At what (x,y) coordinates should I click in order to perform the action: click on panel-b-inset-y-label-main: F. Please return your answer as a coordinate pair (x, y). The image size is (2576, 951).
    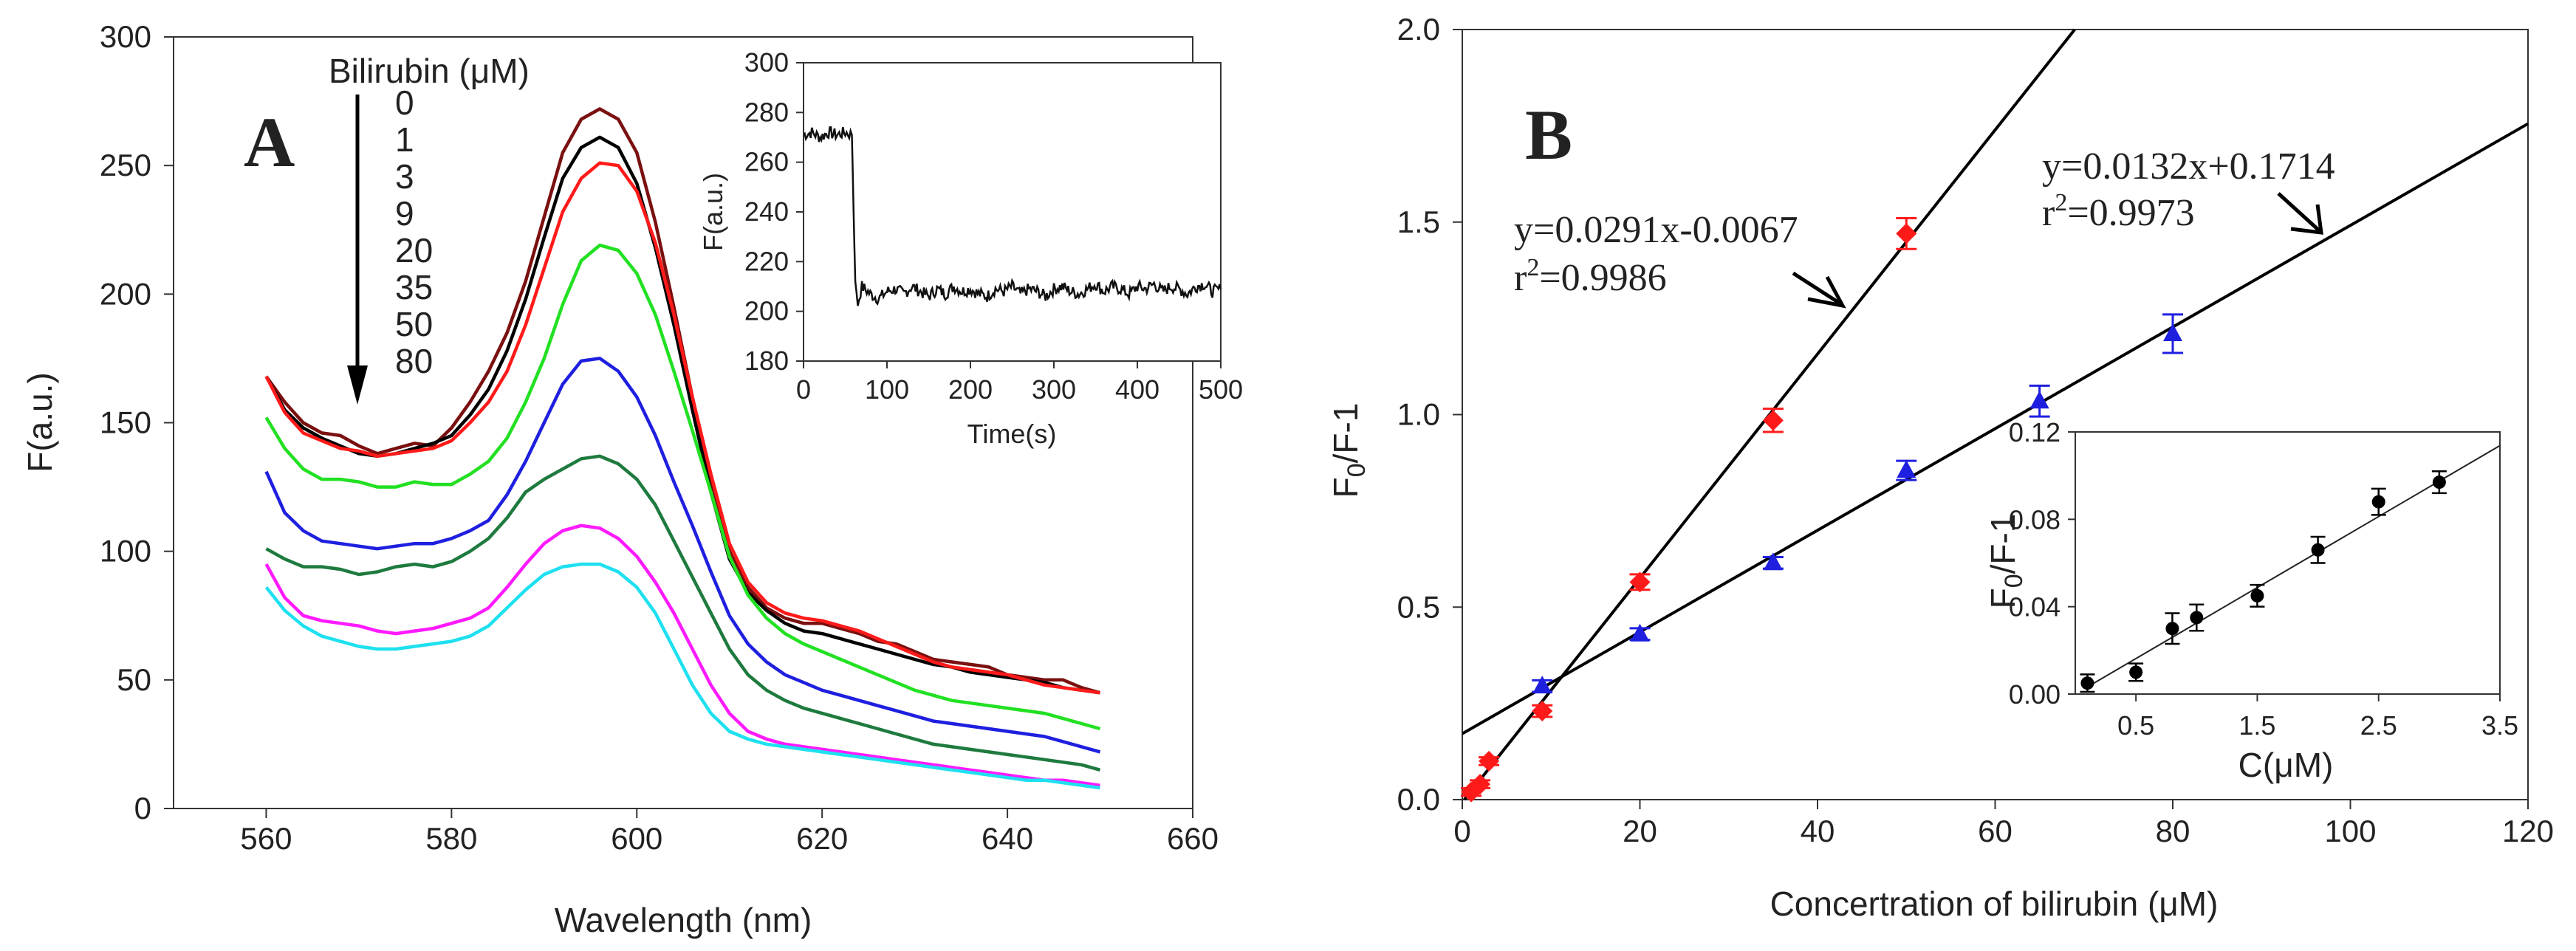
    Looking at the image, I should click on (2003, 598).